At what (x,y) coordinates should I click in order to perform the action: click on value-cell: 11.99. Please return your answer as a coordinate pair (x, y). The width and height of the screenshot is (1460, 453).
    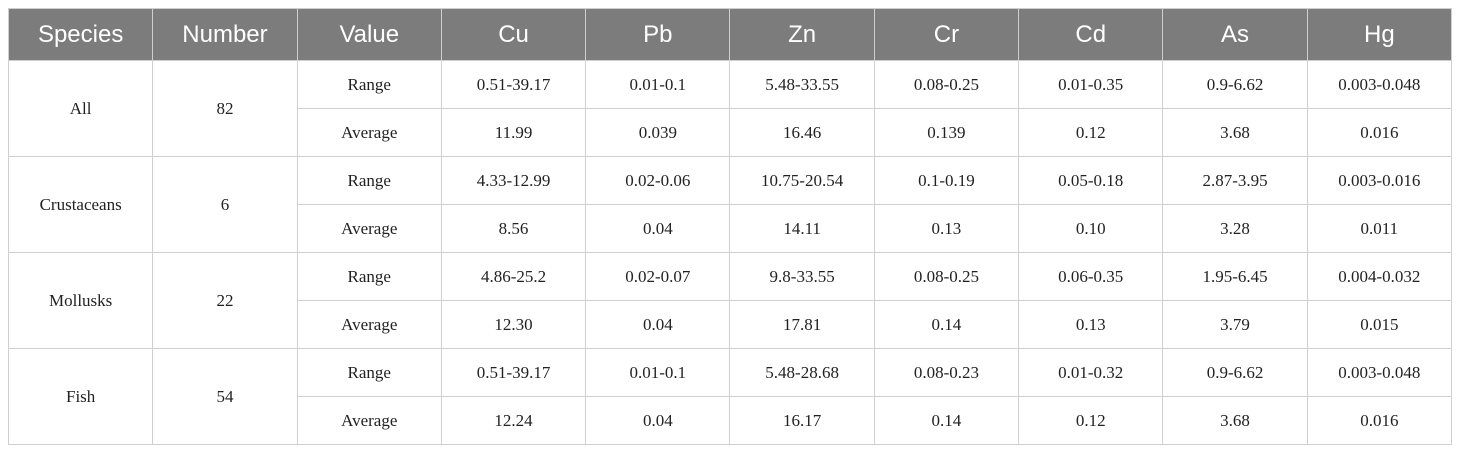
    Looking at the image, I should click on (513, 132).